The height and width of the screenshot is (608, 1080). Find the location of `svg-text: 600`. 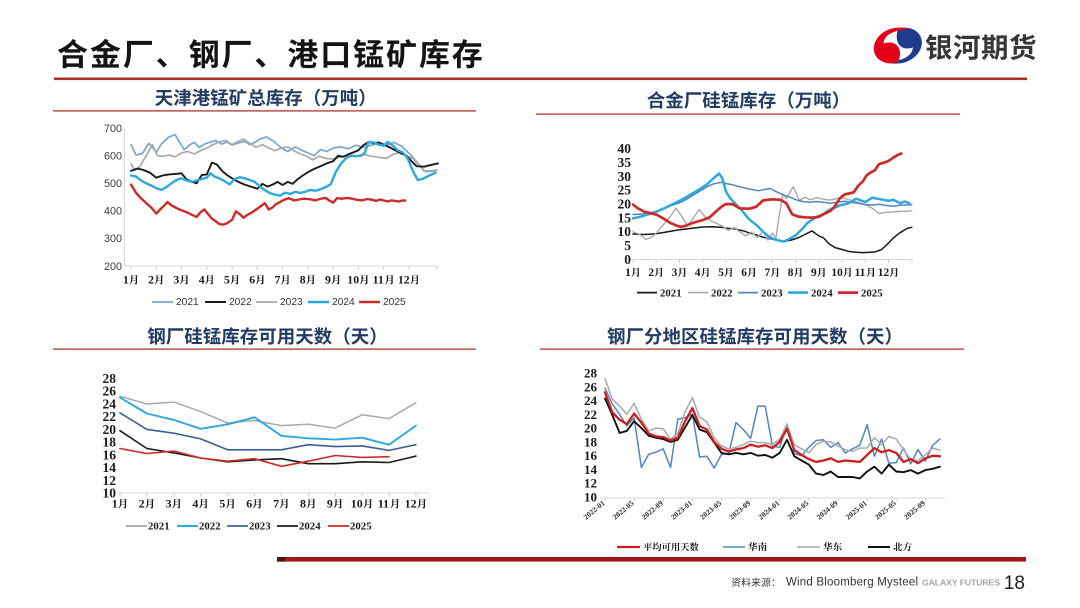

svg-text: 600 is located at coordinates (113, 157).